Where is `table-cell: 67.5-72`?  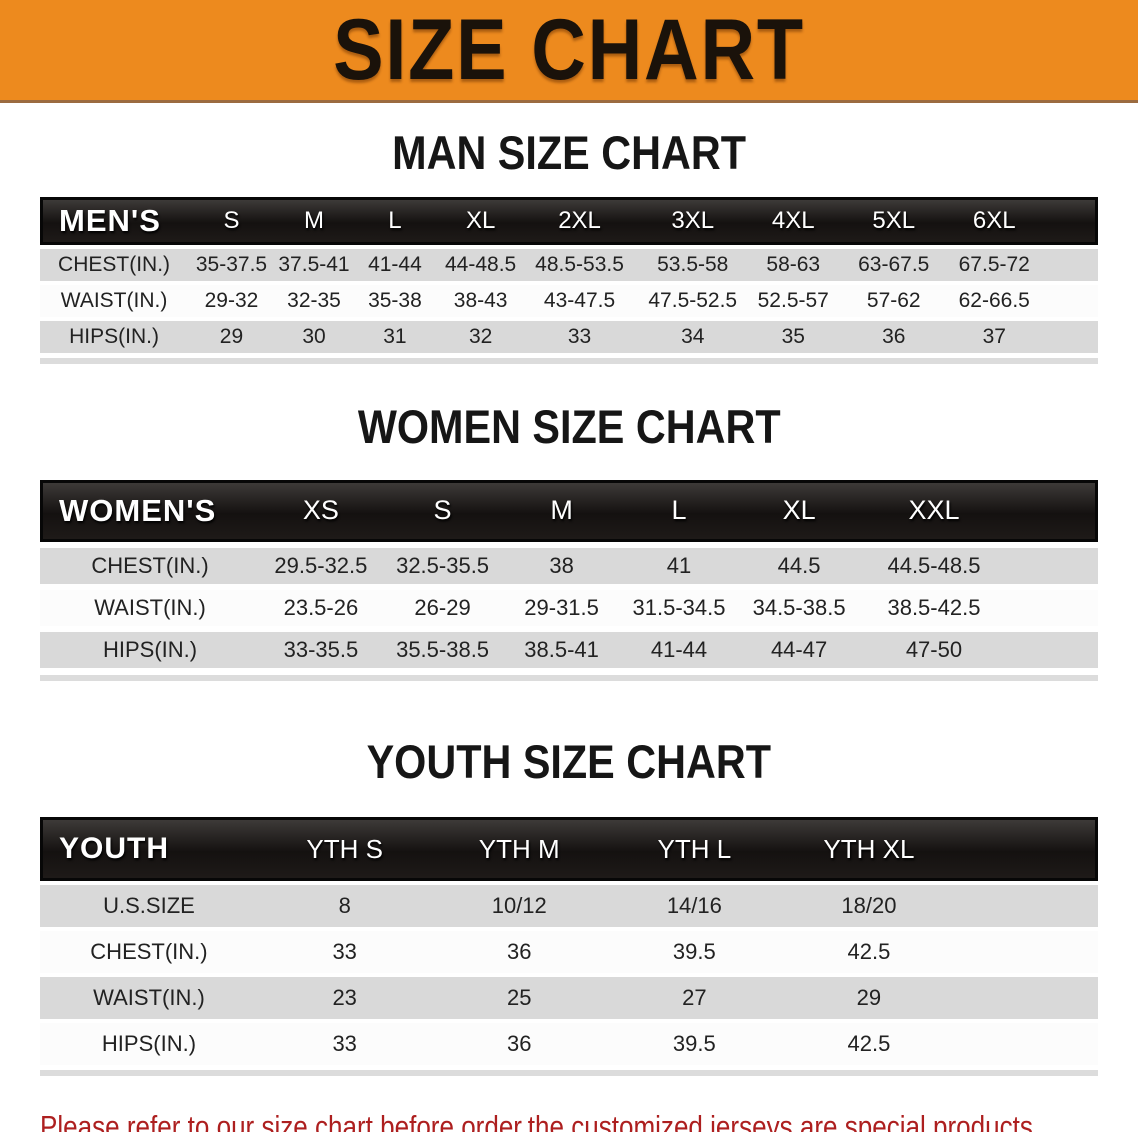
table-cell: 67.5-72 is located at coordinates (994, 265).